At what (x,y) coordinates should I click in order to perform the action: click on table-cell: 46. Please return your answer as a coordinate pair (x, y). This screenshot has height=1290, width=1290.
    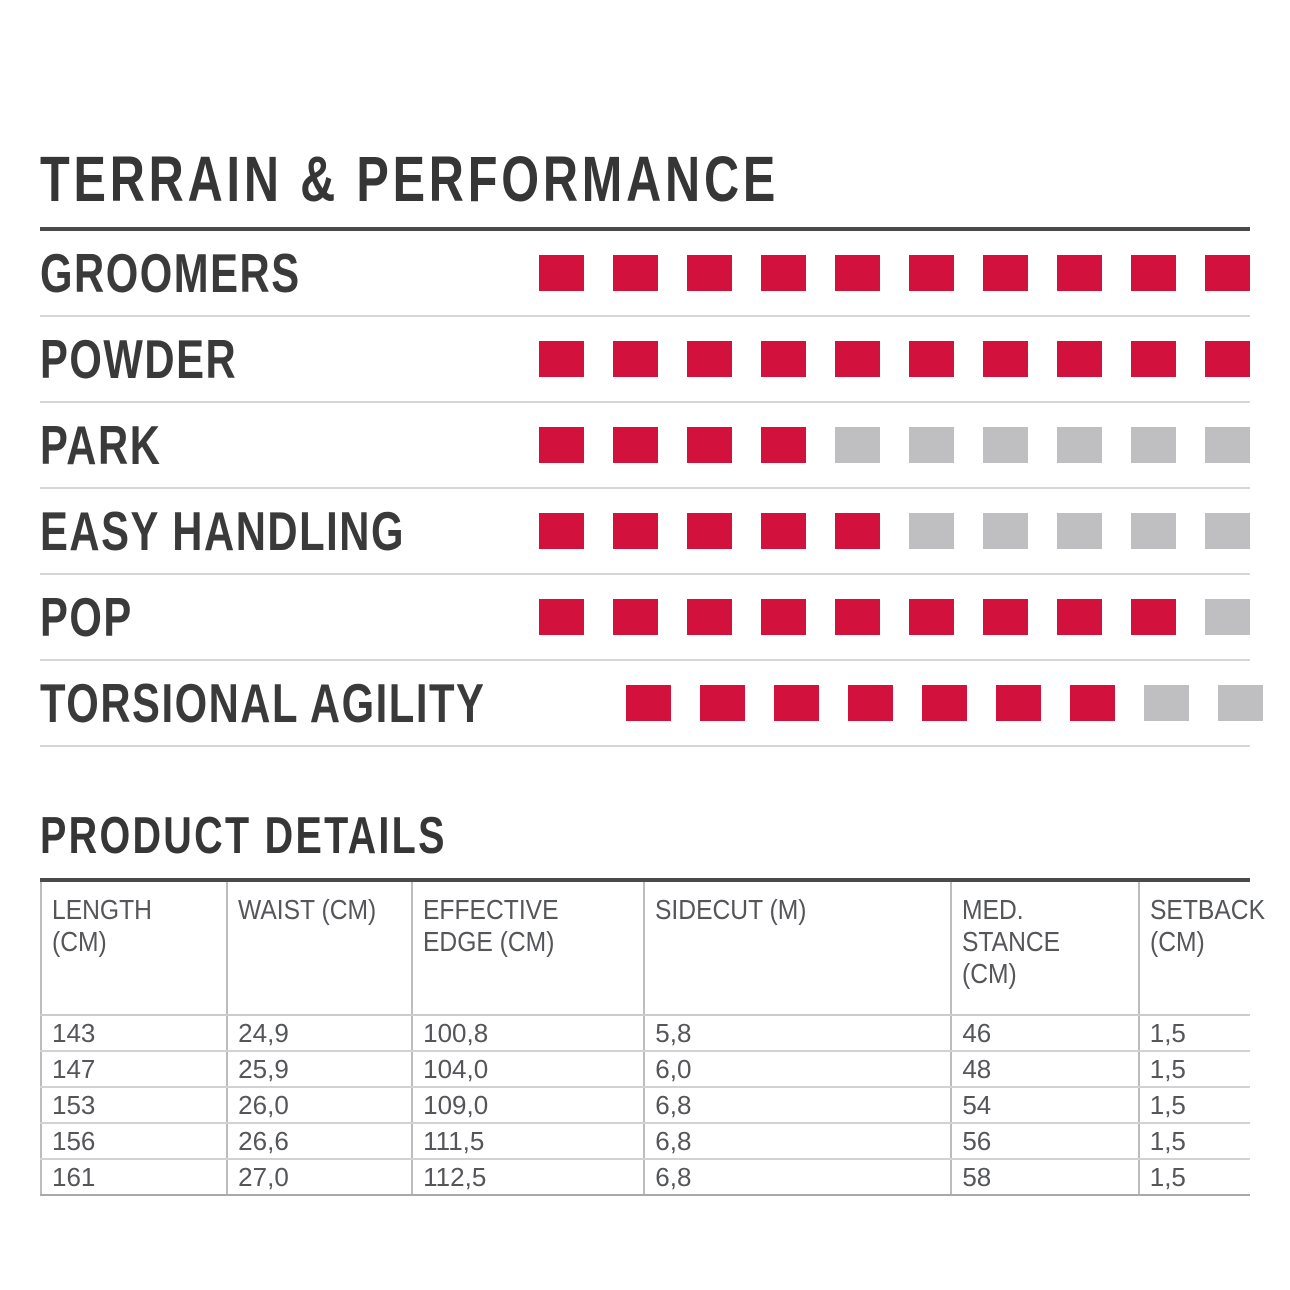
    Looking at the image, I should click on (1044, 1033).